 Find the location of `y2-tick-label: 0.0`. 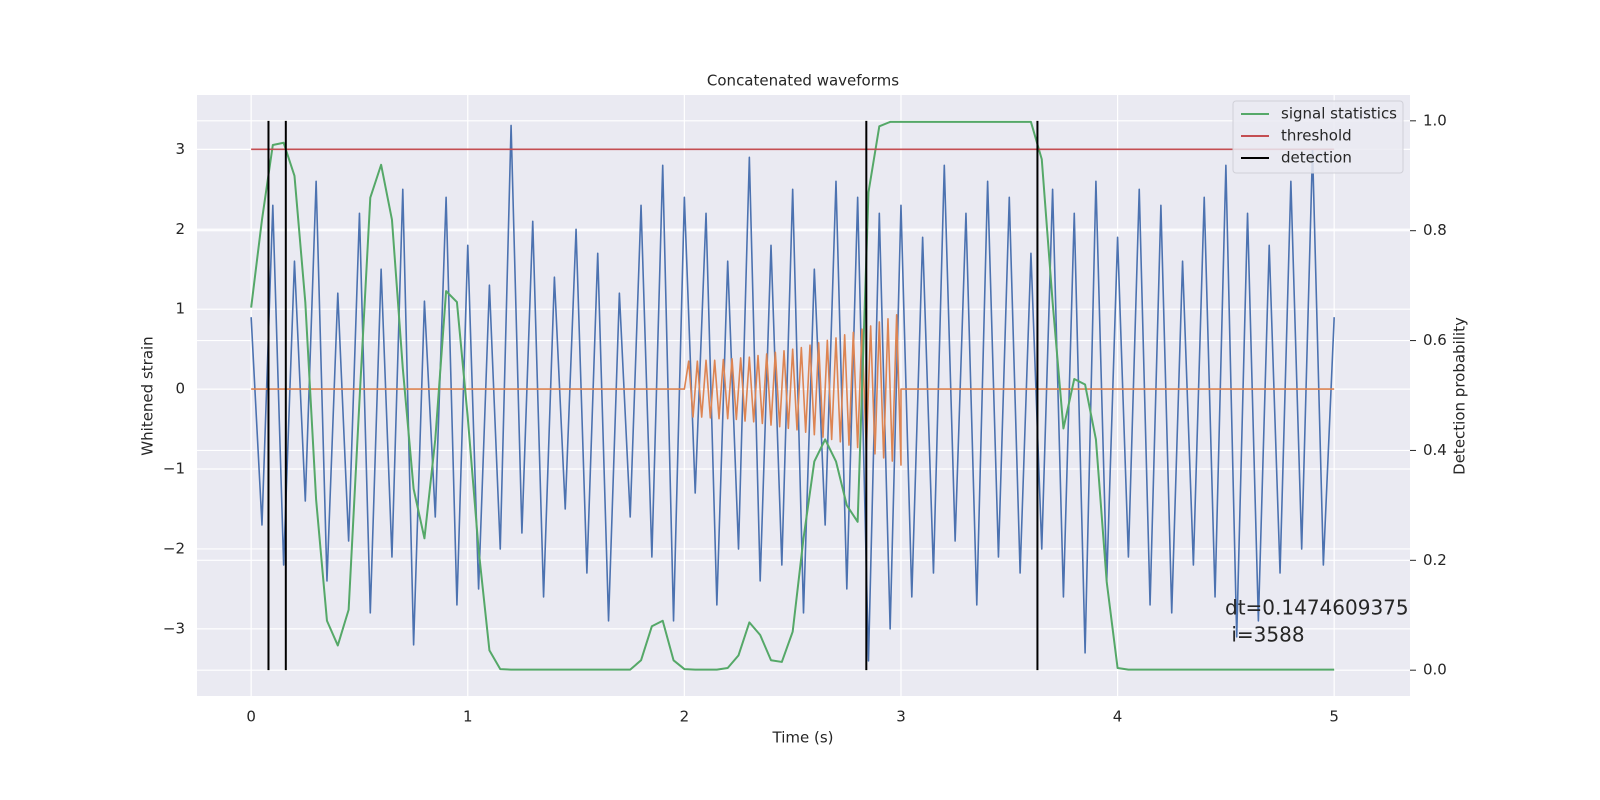

y2-tick-label: 0.0 is located at coordinates (1435, 670).